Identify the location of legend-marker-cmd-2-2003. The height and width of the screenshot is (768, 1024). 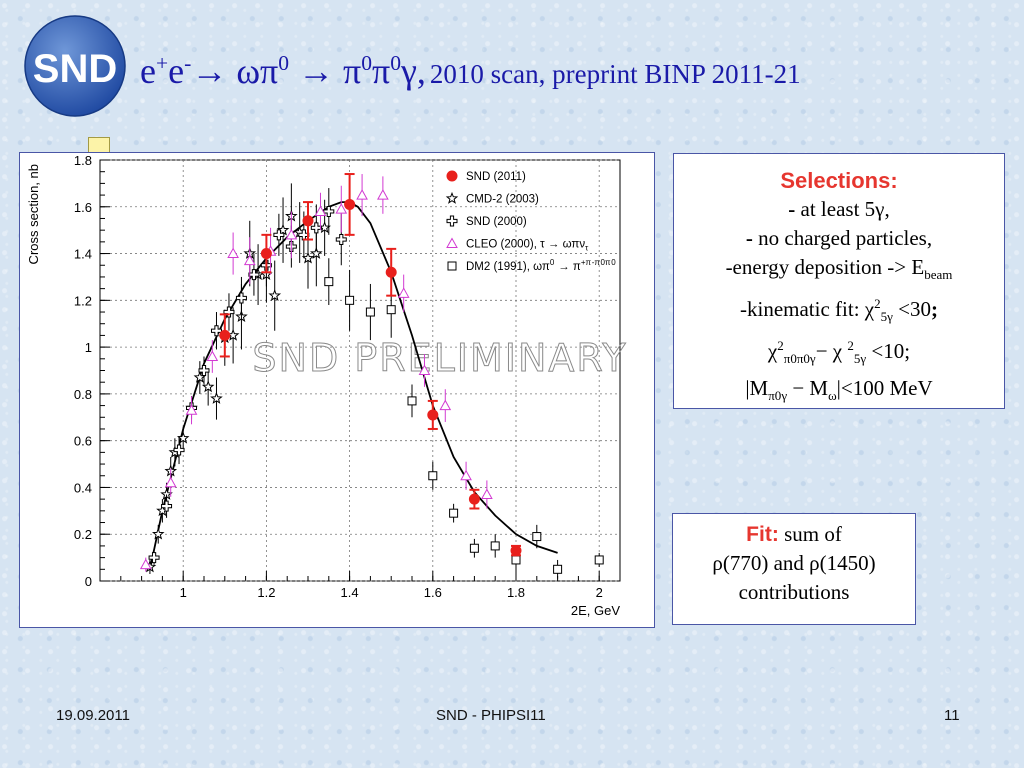
(452, 197).